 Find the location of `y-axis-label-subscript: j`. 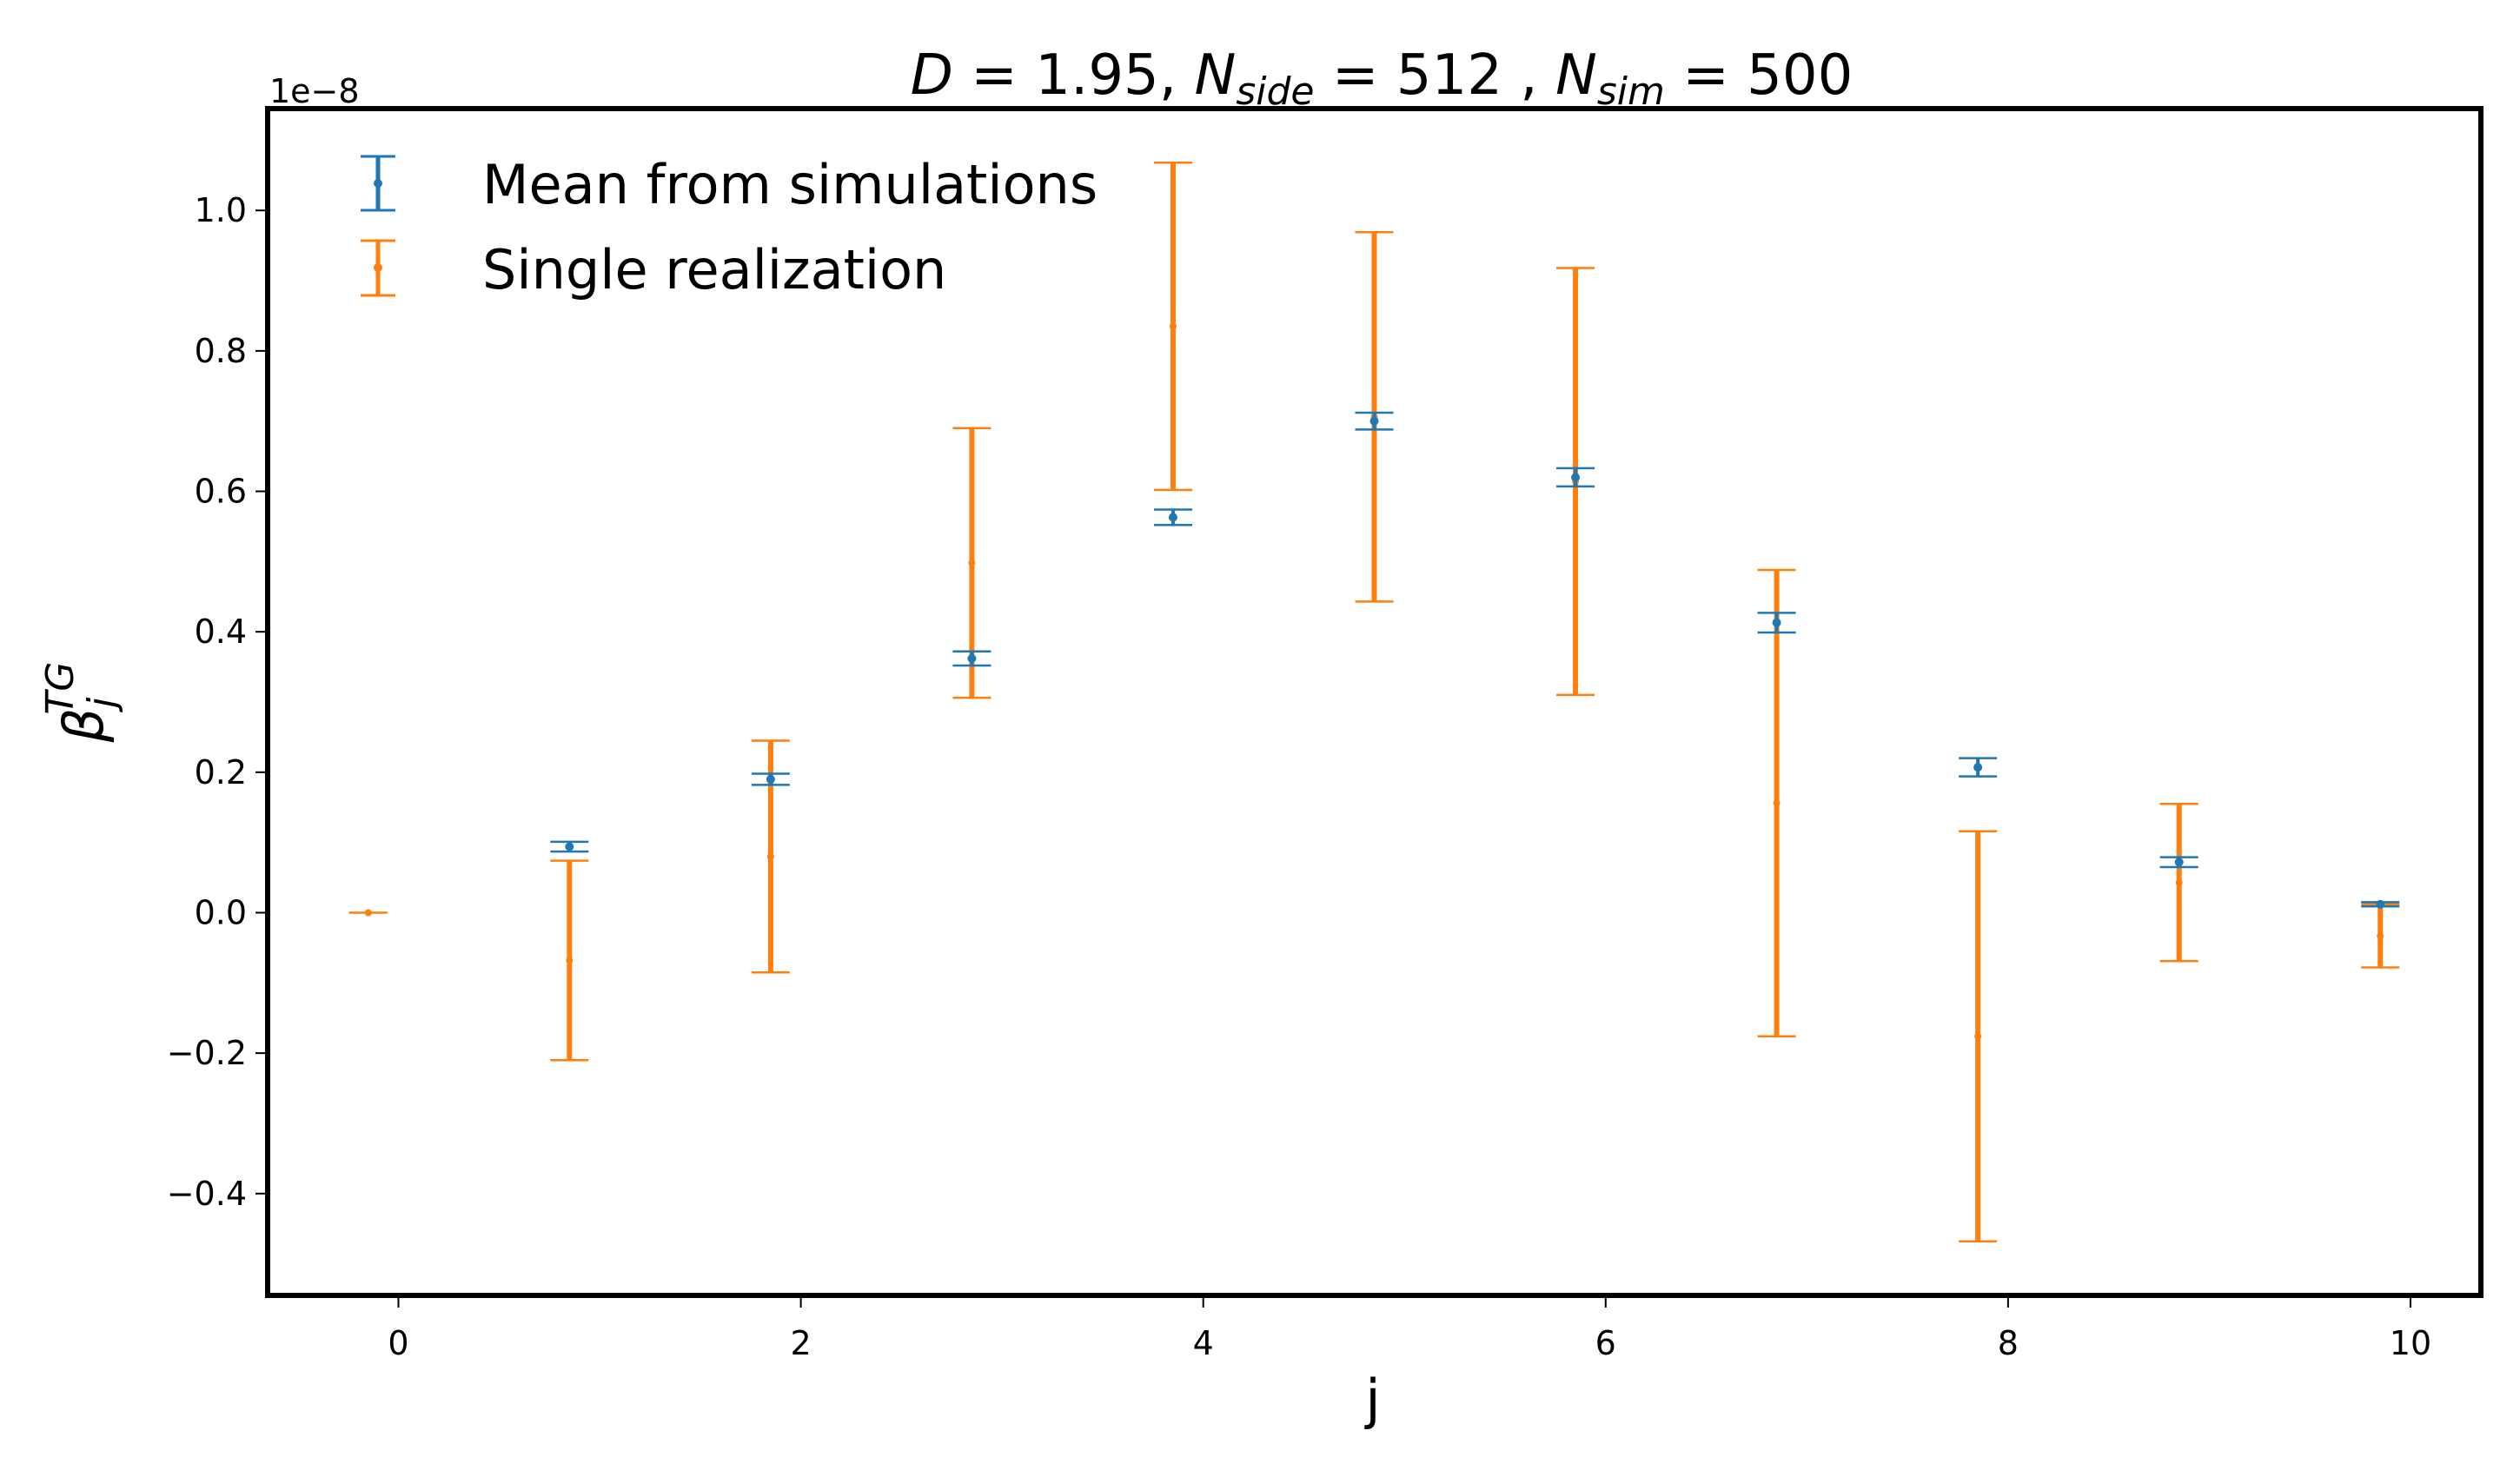

y-axis-label-subscript: j is located at coordinates (102, 704).